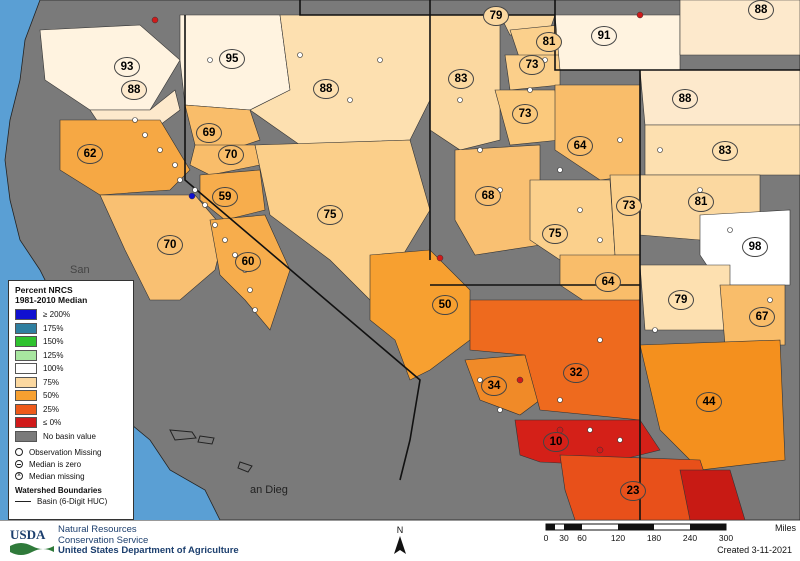  Describe the element at coordinates (549, 42) in the screenshot. I see `basin-label: 81` at that location.